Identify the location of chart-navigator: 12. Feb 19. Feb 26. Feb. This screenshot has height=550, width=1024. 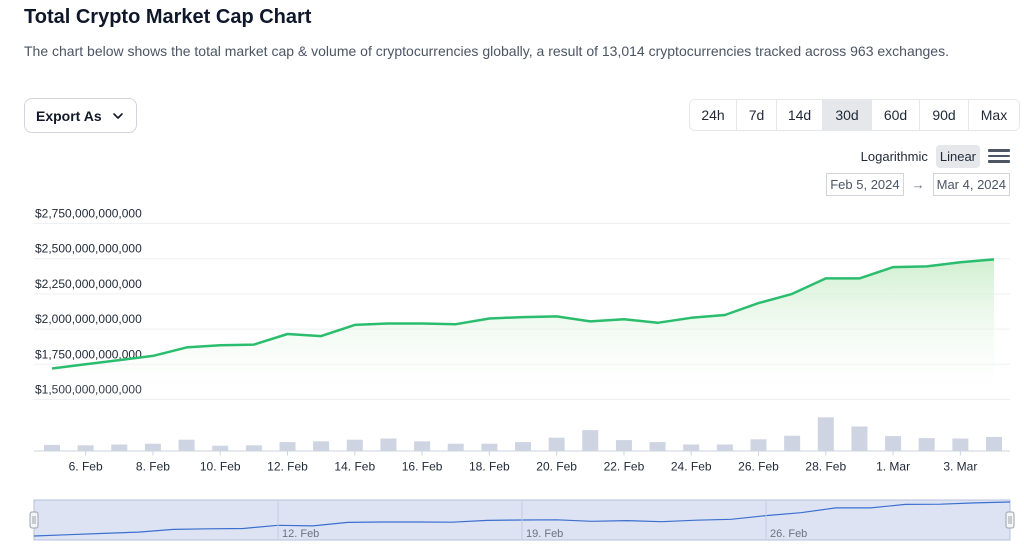
(512, 520).